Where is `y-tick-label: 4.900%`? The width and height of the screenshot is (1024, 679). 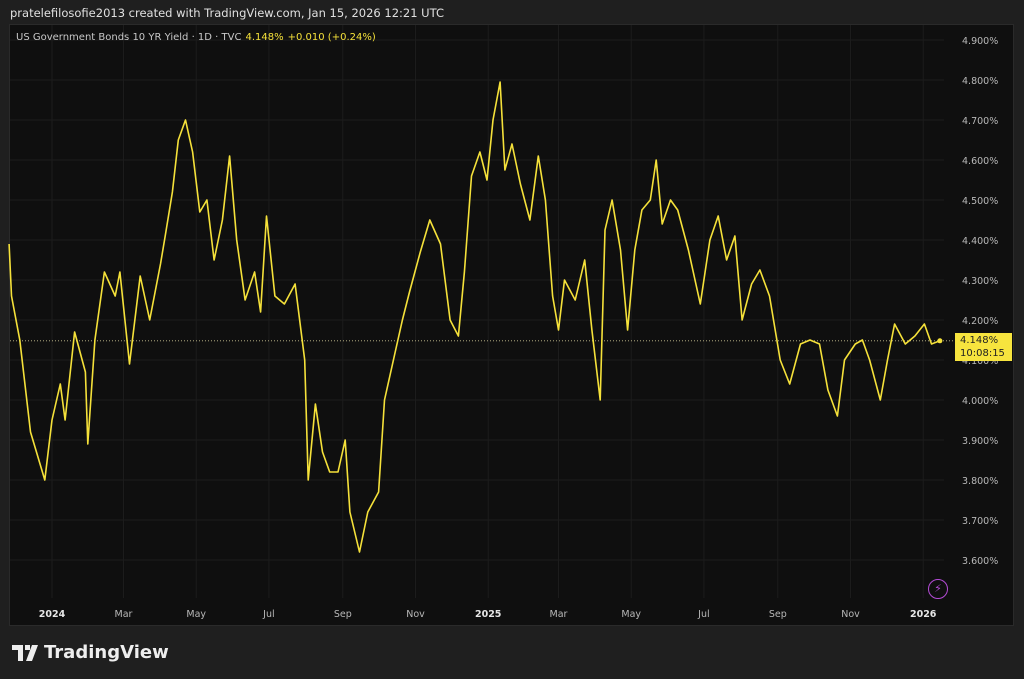
y-tick-label: 4.900% is located at coordinates (980, 41).